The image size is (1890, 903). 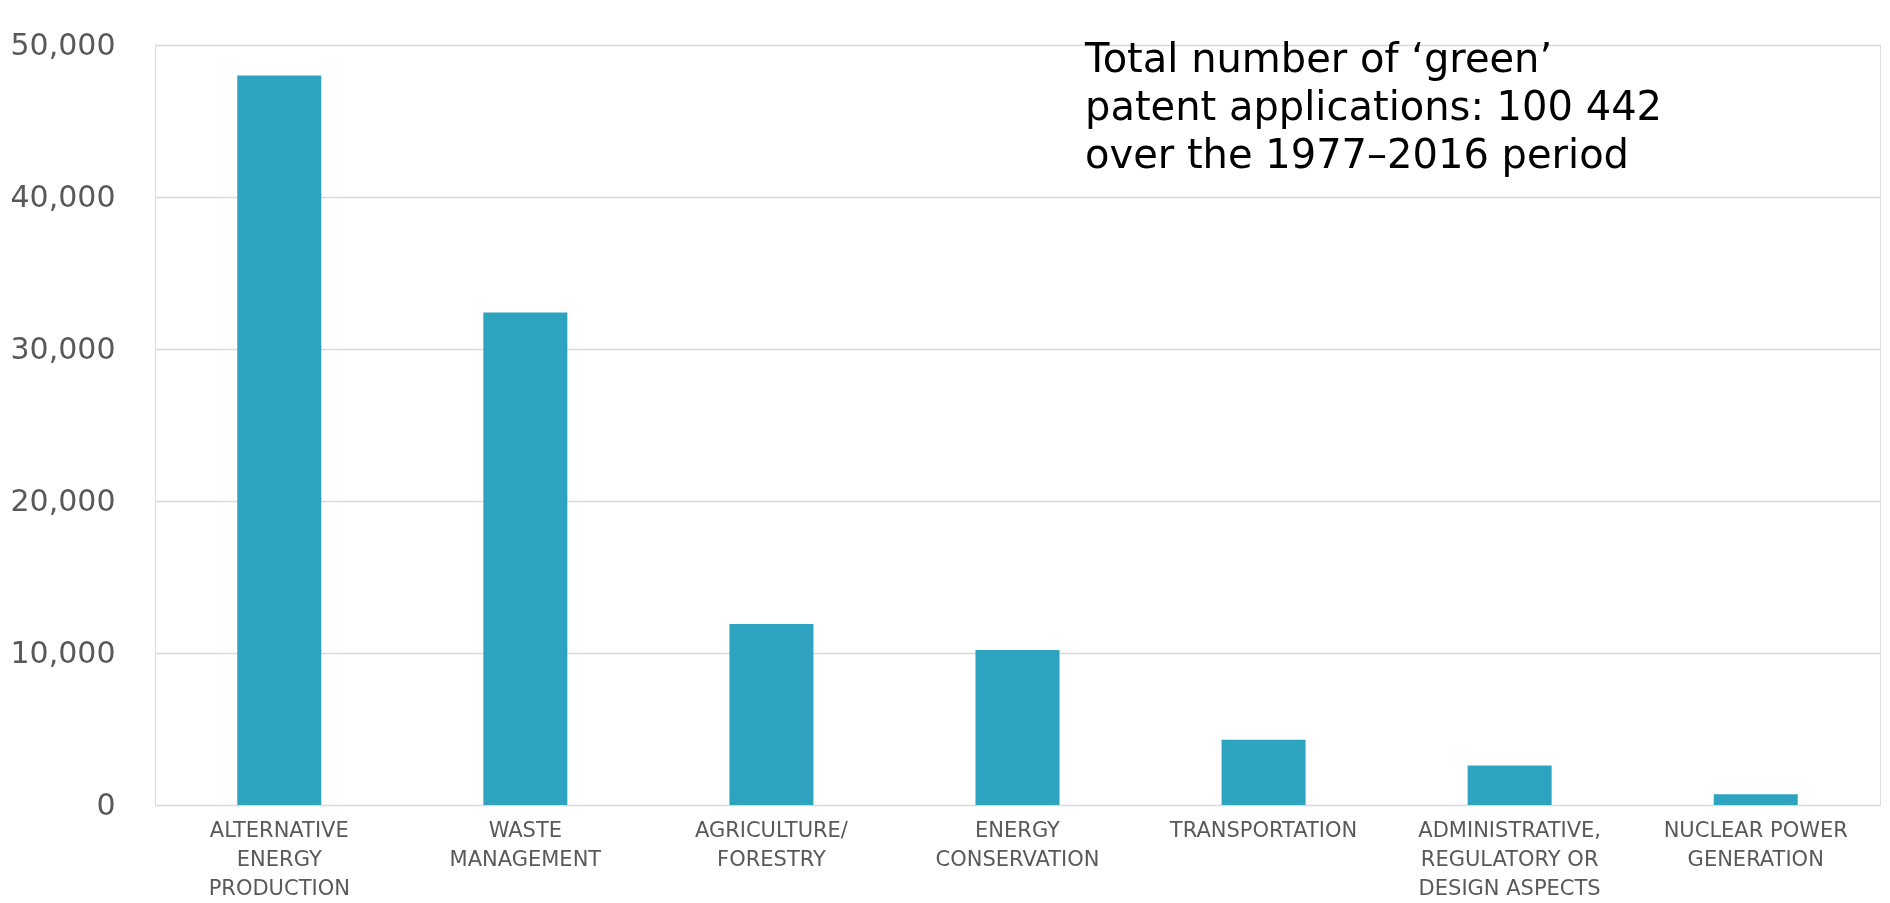 I want to click on y-tick-label: 0, so click(x=106, y=804).